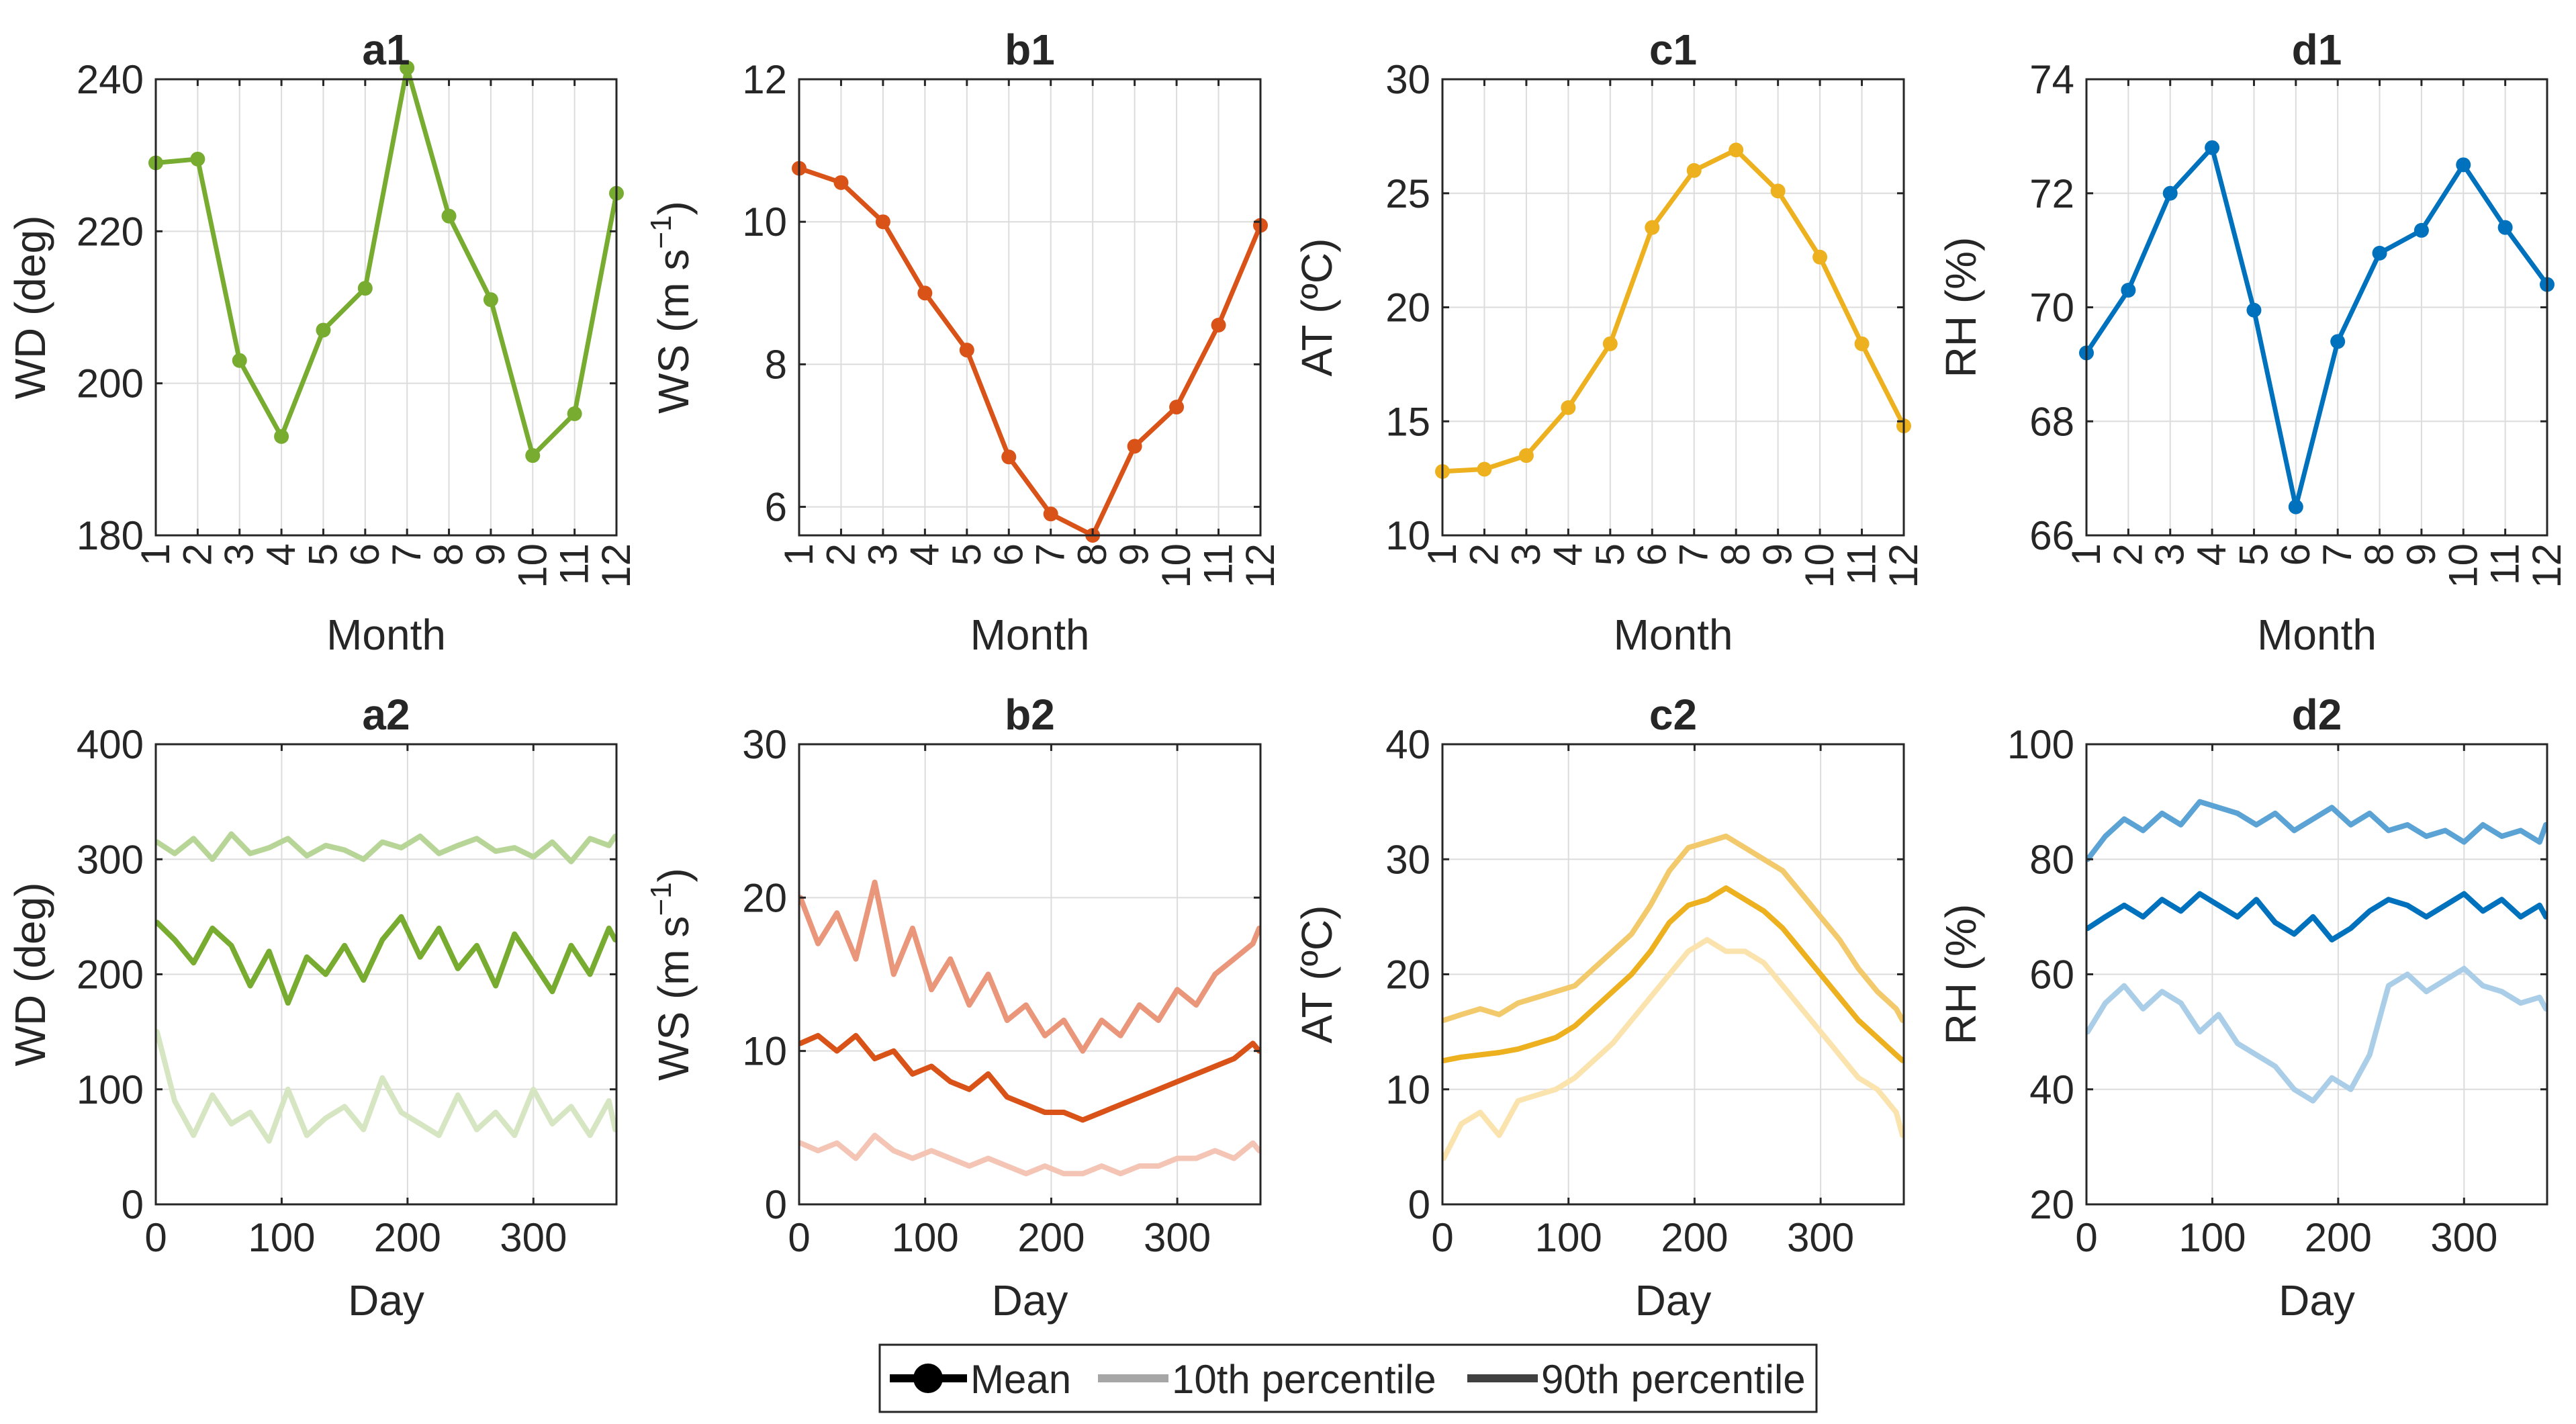  I want to click on series-line-mean-a1, so click(386, 262).